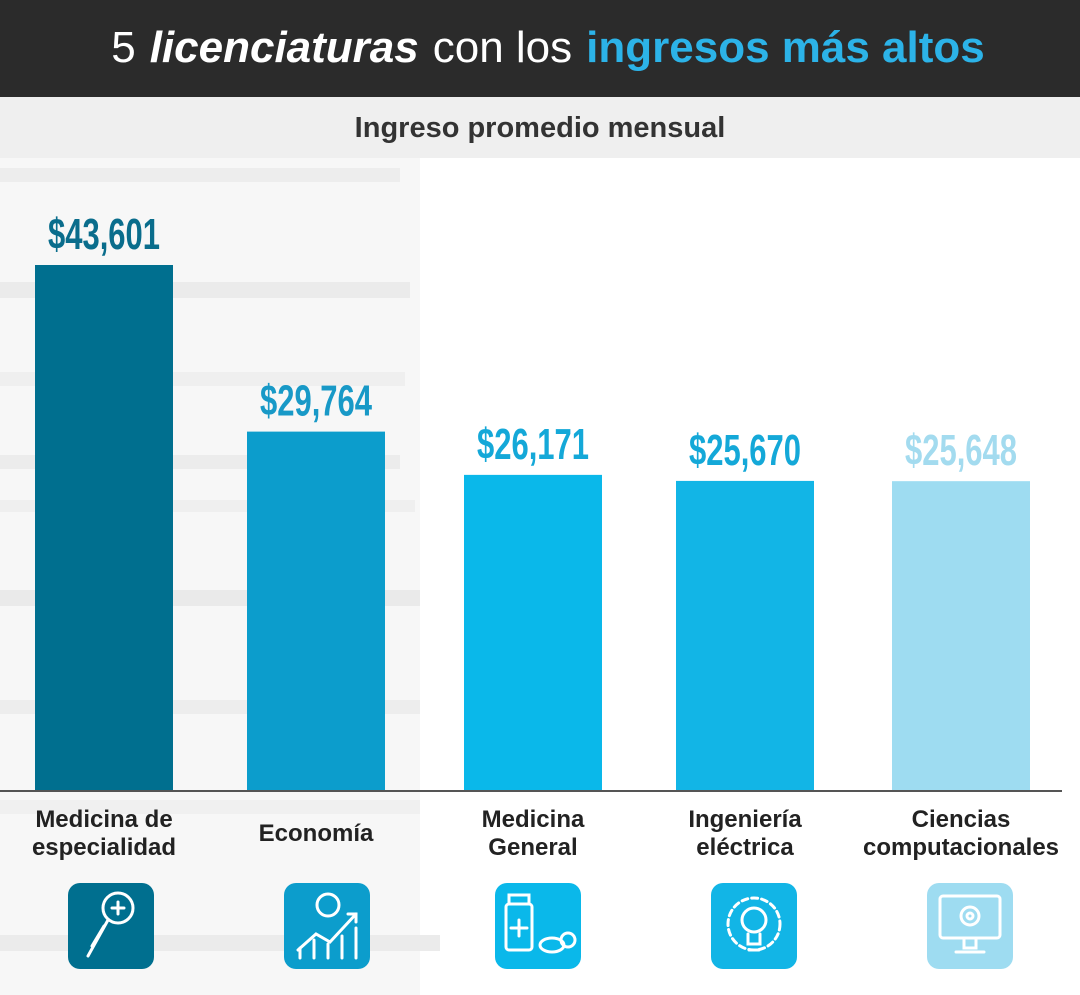 This screenshot has width=1080, height=995. I want to click on title-part: ingresos más altos, so click(785, 47).